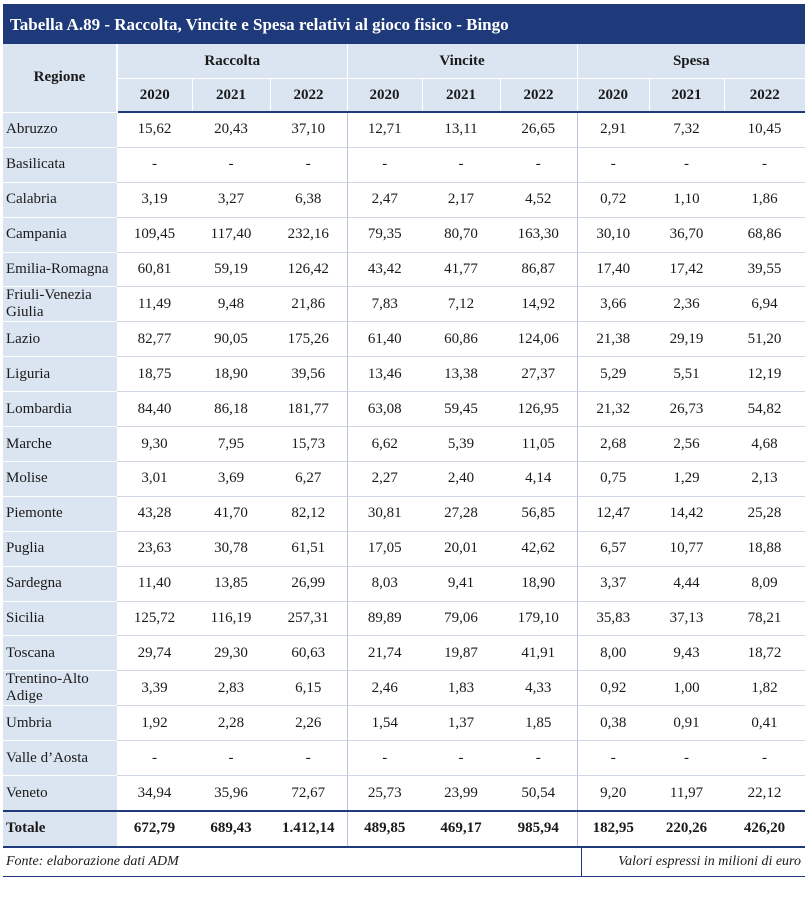  Describe the element at coordinates (613, 653) in the screenshot. I see `value-cell: 8,00` at that location.